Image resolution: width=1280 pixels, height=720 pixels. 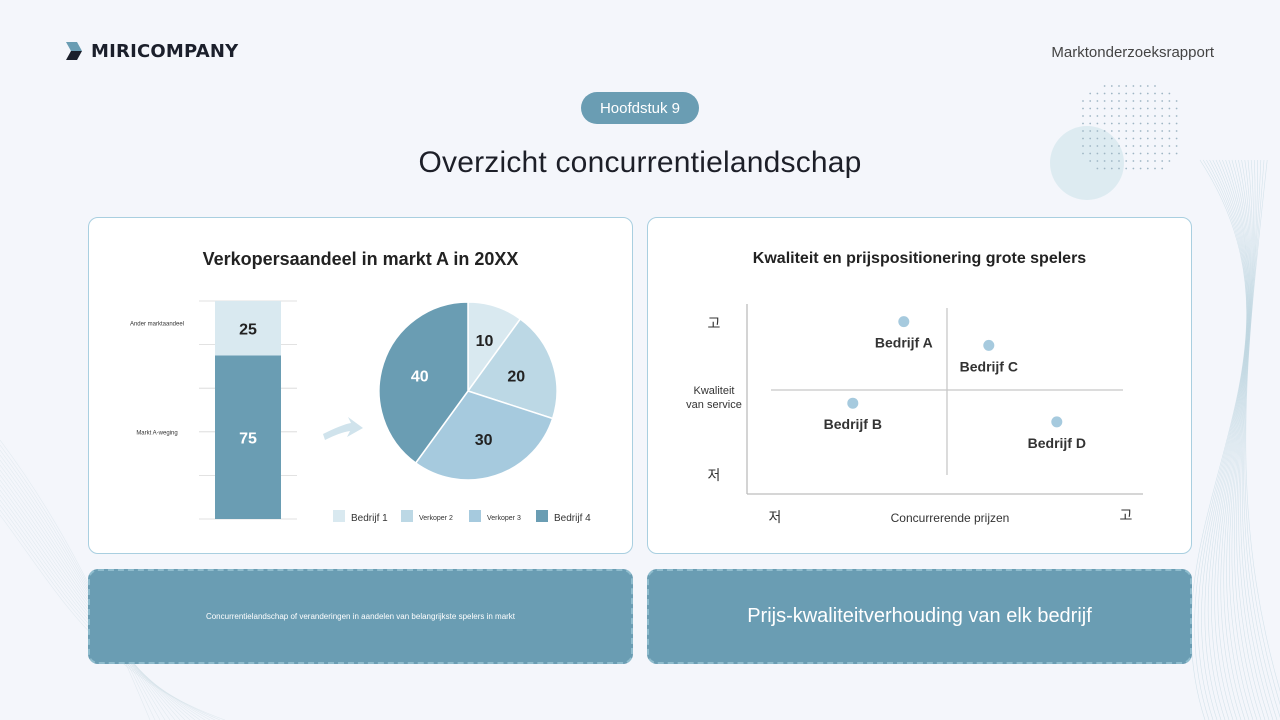 I want to click on scatter-point-bedrijf-b, so click(x=853, y=403).